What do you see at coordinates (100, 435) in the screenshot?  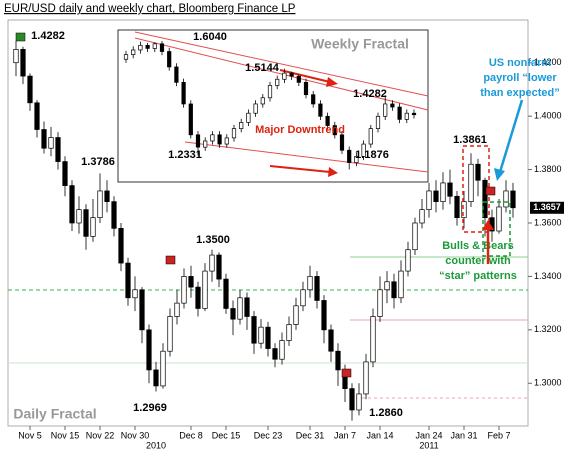 I see `x-tick-label: Nov 22` at bounding box center [100, 435].